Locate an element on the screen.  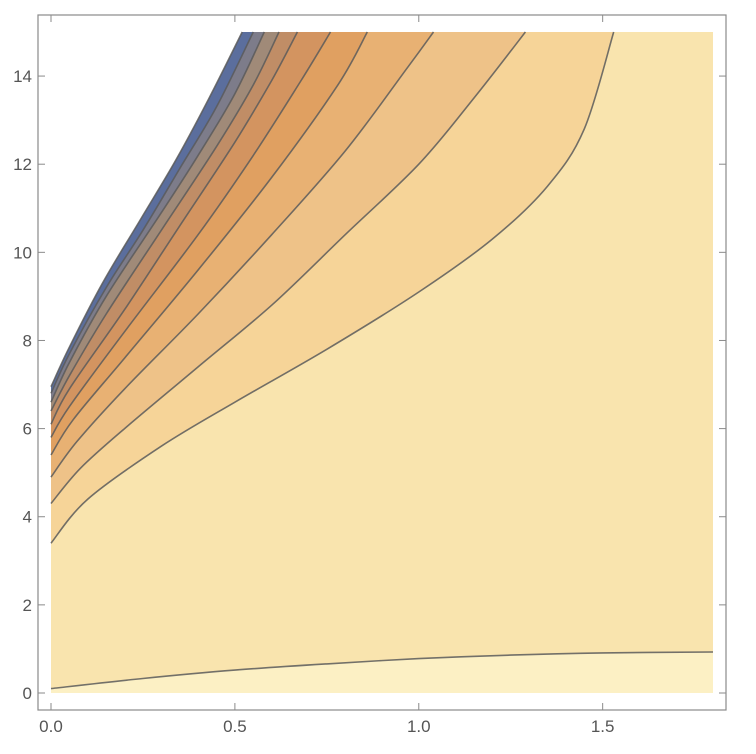
x-tick-label: 0.0 is located at coordinates (51, 726).